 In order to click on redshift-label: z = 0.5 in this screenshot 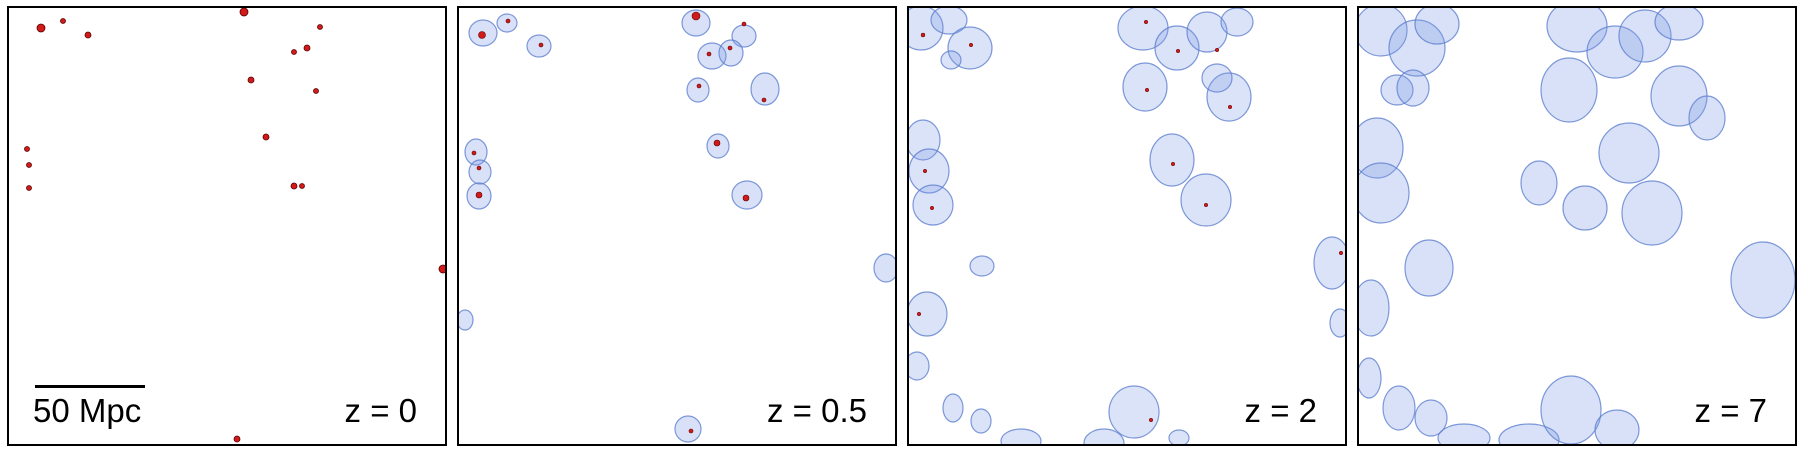, I will do `click(817, 410)`.